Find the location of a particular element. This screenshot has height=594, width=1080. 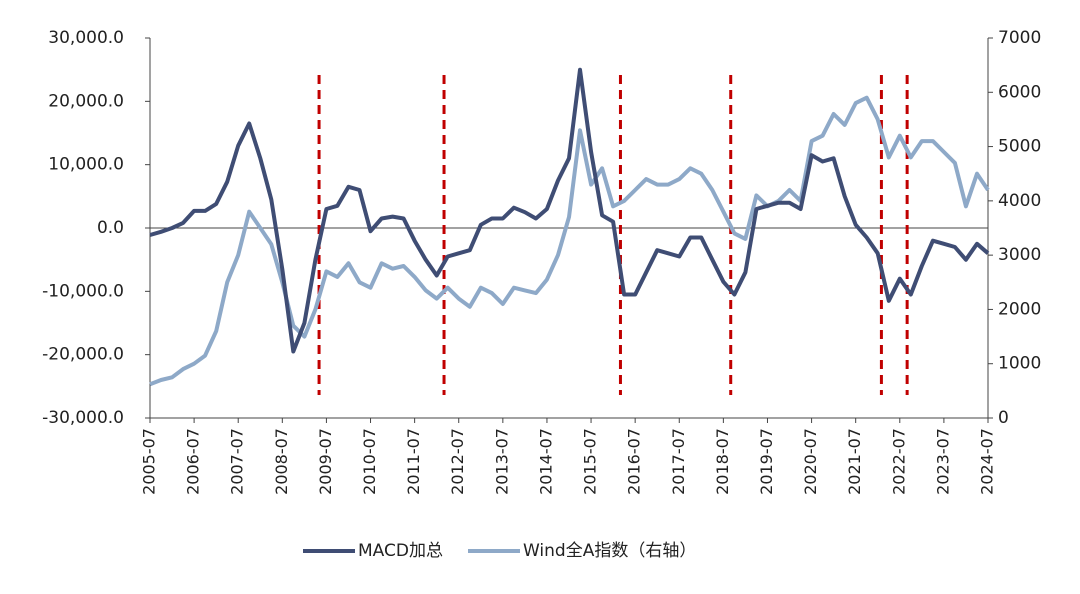

x-tick-label: 2007-07 is located at coordinates (237, 461).